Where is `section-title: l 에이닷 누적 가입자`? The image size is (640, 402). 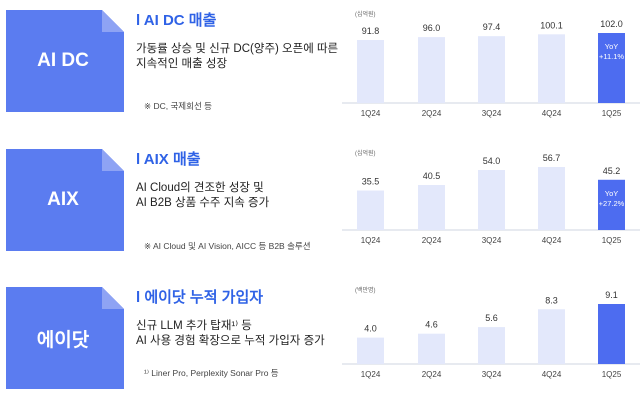 section-title: l 에이닷 누적 가입자 is located at coordinates (200, 297).